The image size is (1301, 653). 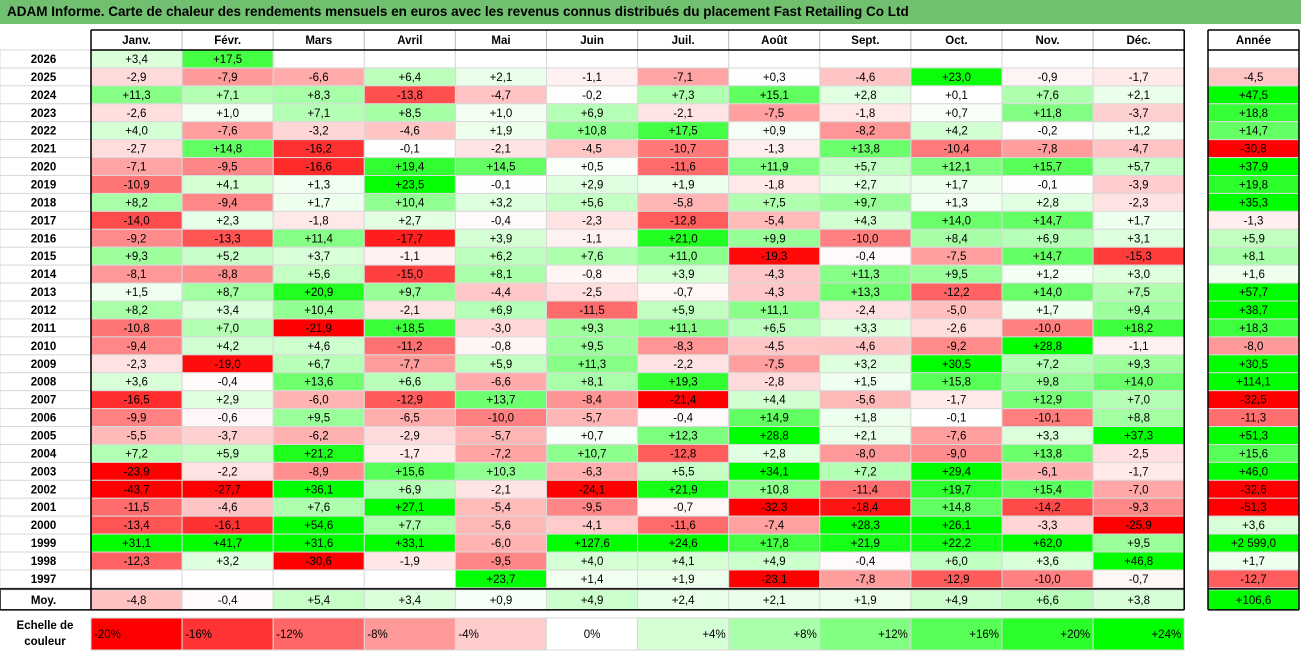 What do you see at coordinates (136, 490) in the screenshot?
I see `heatmap-cell-value: -43,7` at bounding box center [136, 490].